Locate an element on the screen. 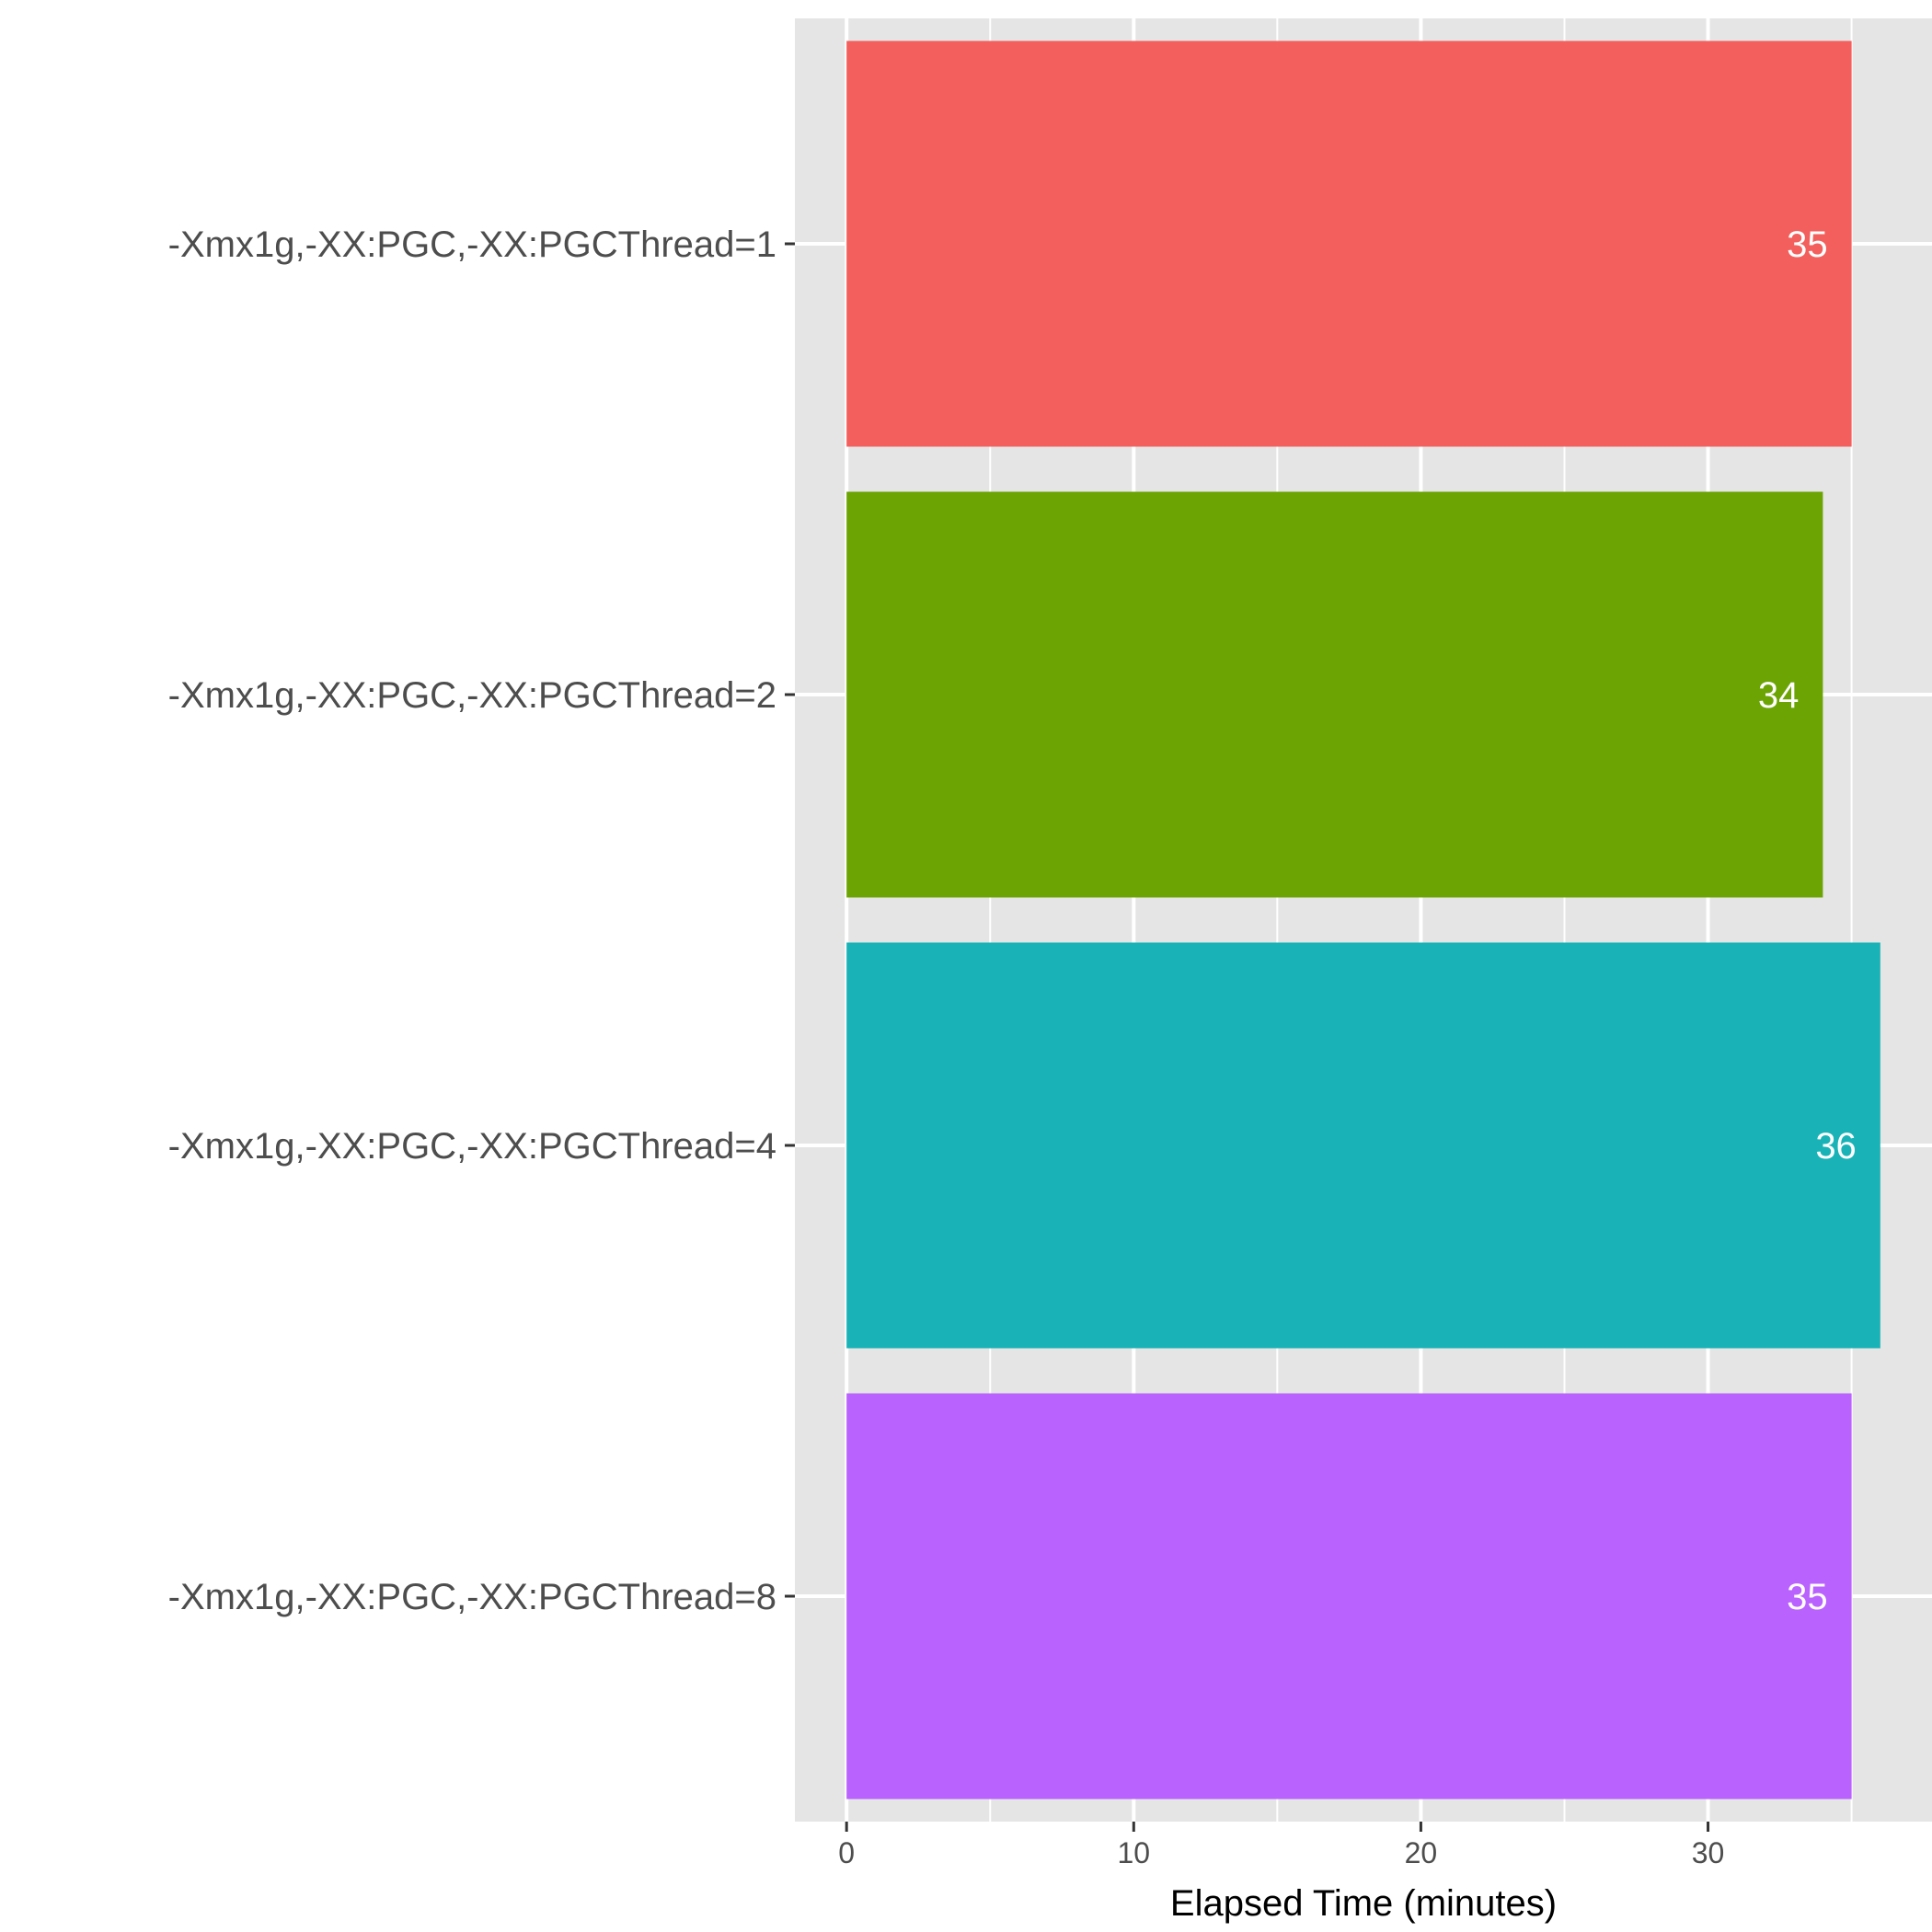 The image size is (1932, 1932). y-tick-label: -Xmx1g,-XX:PGC,-XX:PGCThread=4 is located at coordinates (472, 1146).